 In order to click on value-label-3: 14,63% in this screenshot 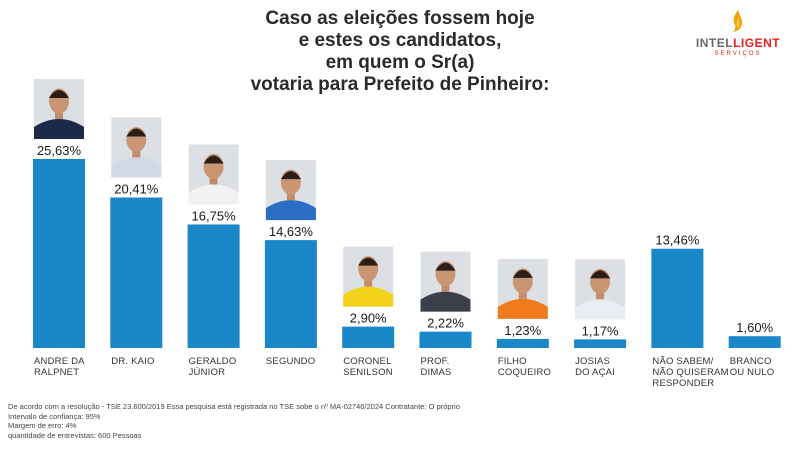, I will do `click(291, 231)`.